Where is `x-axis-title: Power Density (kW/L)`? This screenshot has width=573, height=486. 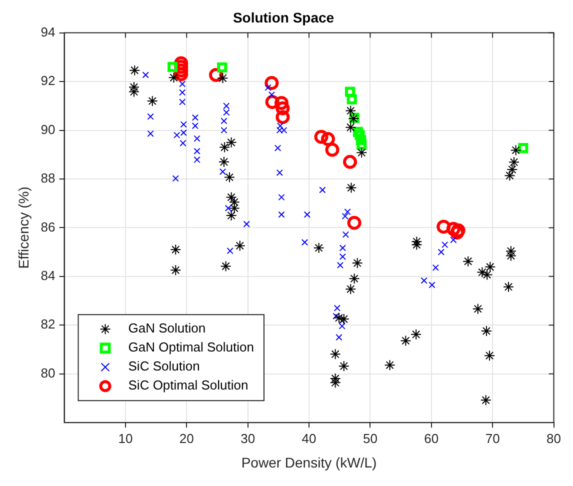
x-axis-title: Power Density (kW/L) is located at coordinates (309, 462).